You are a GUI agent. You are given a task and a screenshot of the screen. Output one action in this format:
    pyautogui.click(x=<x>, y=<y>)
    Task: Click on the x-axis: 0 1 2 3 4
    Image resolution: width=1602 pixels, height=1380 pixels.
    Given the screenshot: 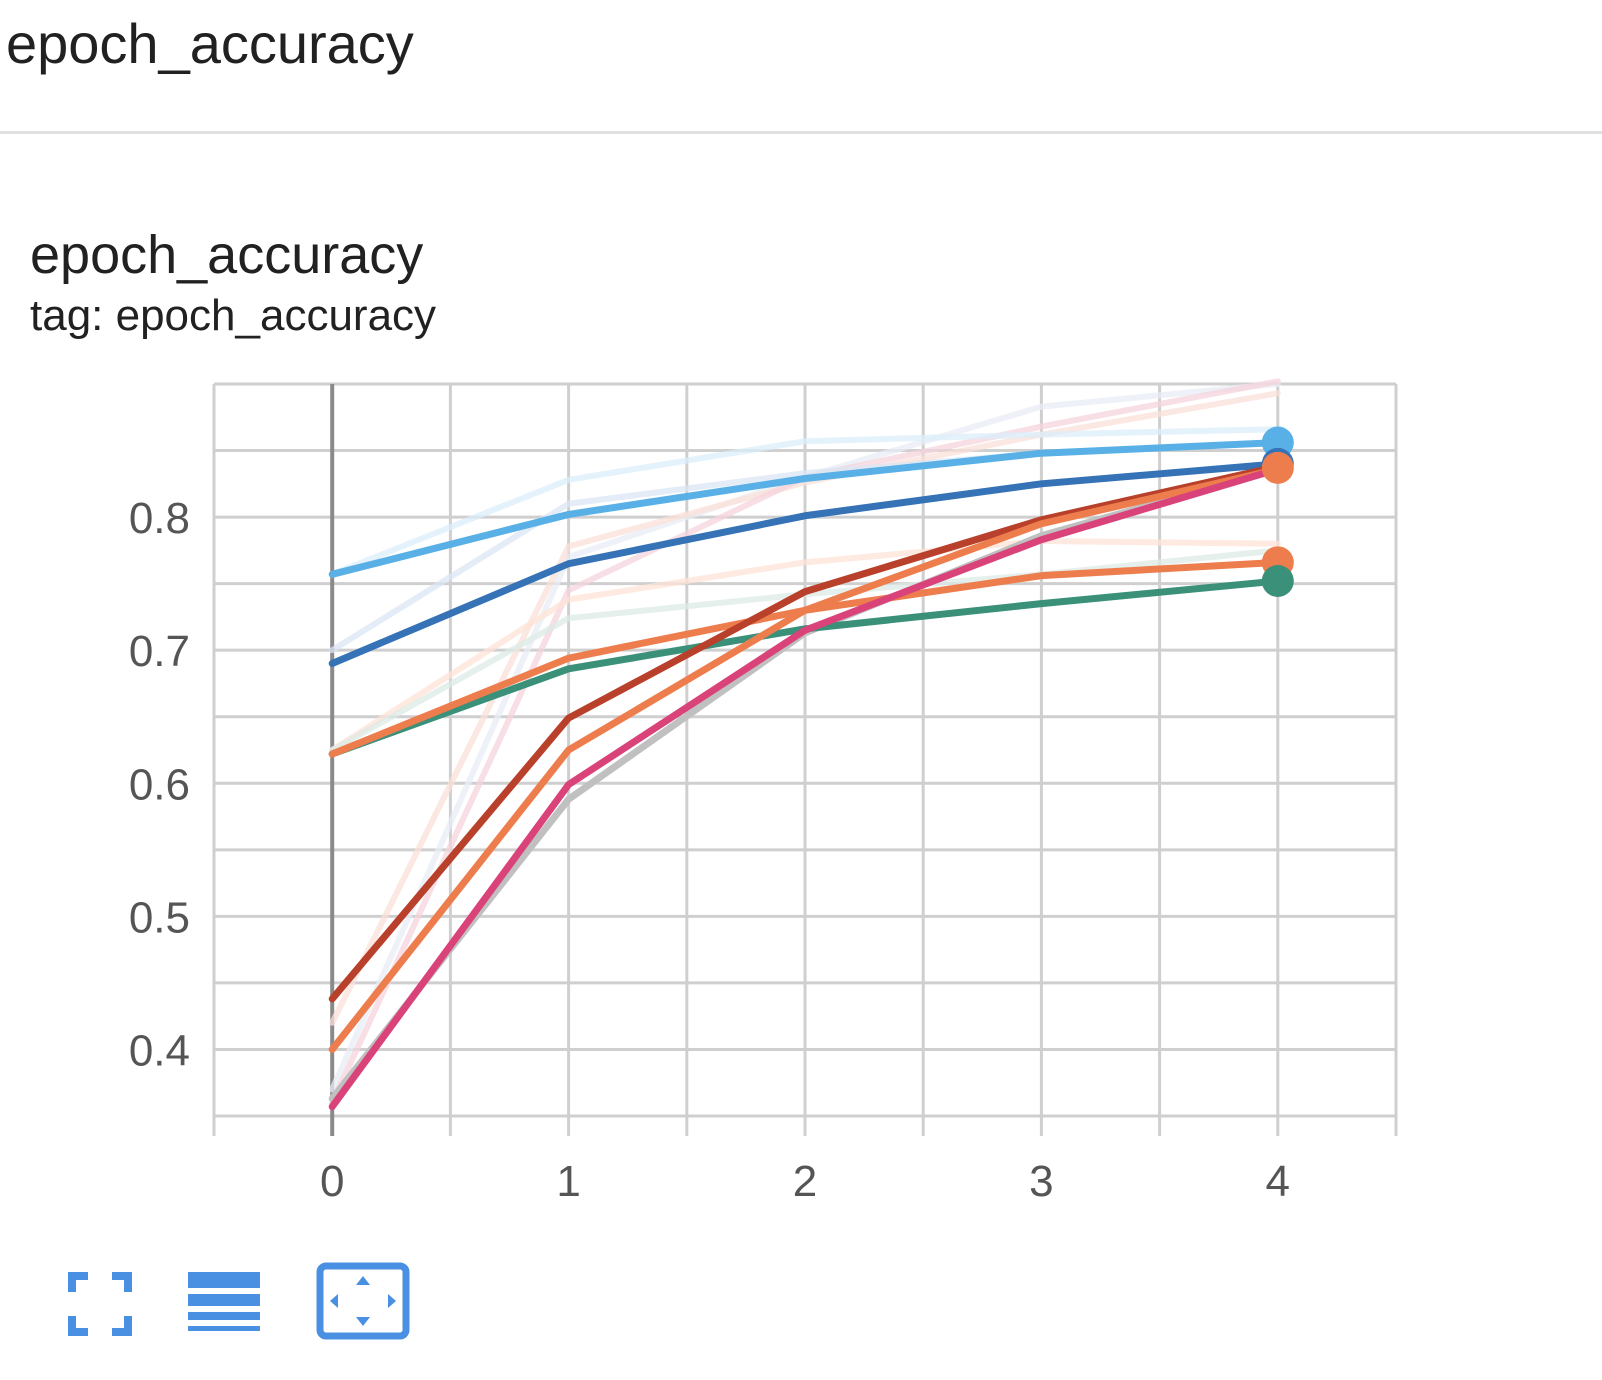 What is the action you would take?
    pyautogui.click(x=805, y=1181)
    